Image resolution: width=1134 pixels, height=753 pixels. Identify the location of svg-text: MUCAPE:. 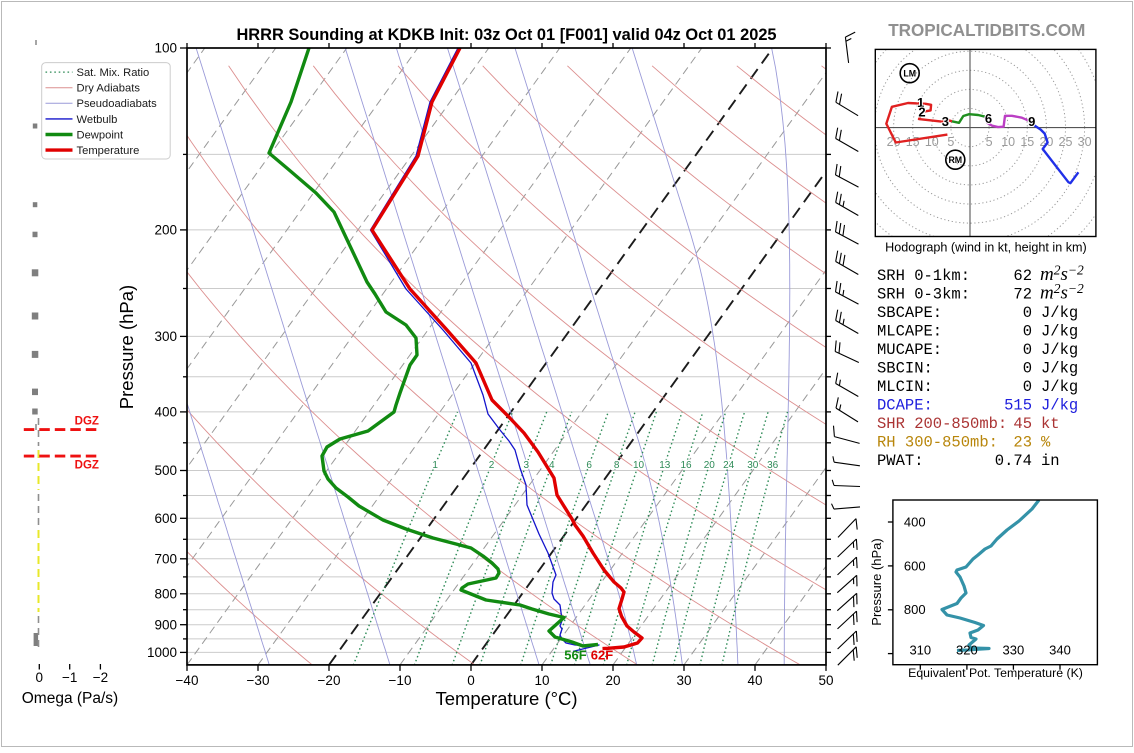
(909, 350).